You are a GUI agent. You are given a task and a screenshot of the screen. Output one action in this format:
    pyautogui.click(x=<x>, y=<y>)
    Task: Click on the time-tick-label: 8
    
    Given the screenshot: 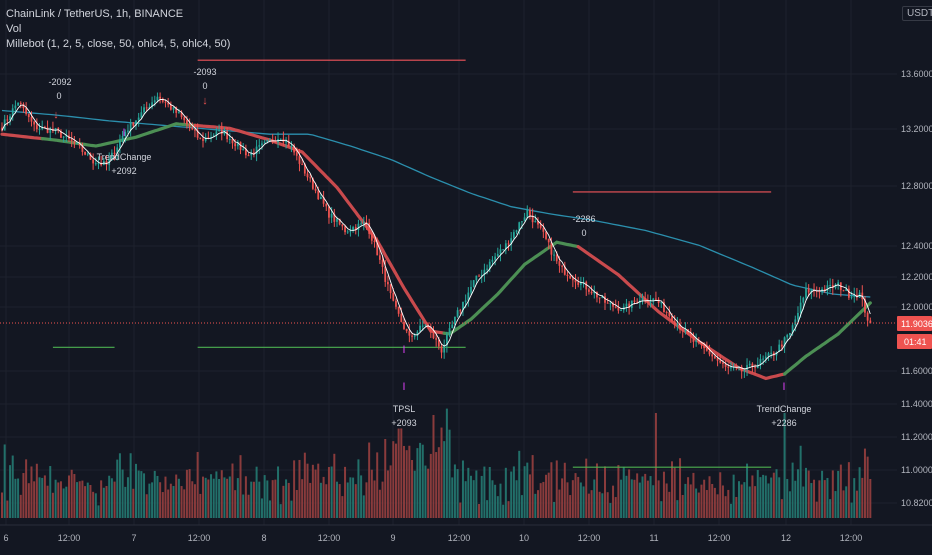 What is the action you would take?
    pyautogui.click(x=263, y=538)
    